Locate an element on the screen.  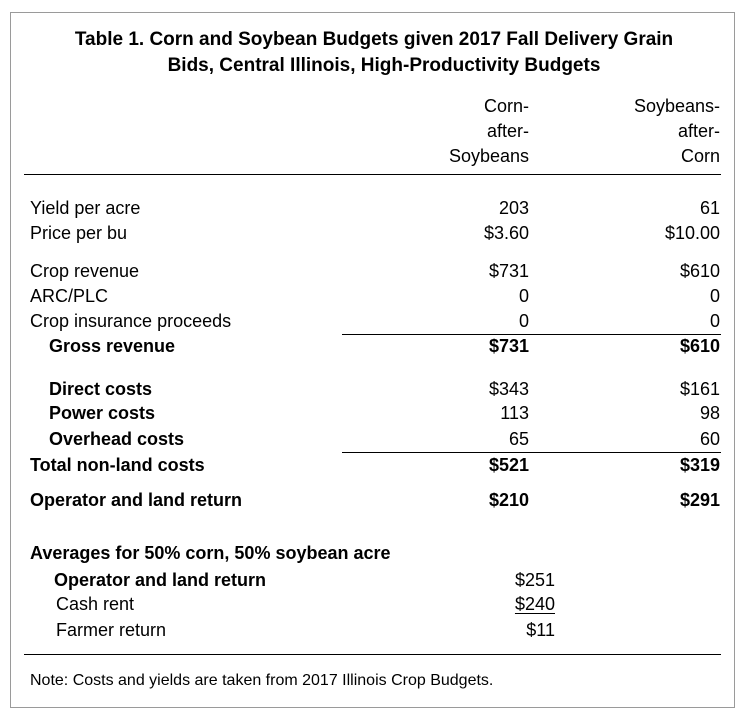
corn-header-line-1: Corn- is located at coordinates (506, 106).